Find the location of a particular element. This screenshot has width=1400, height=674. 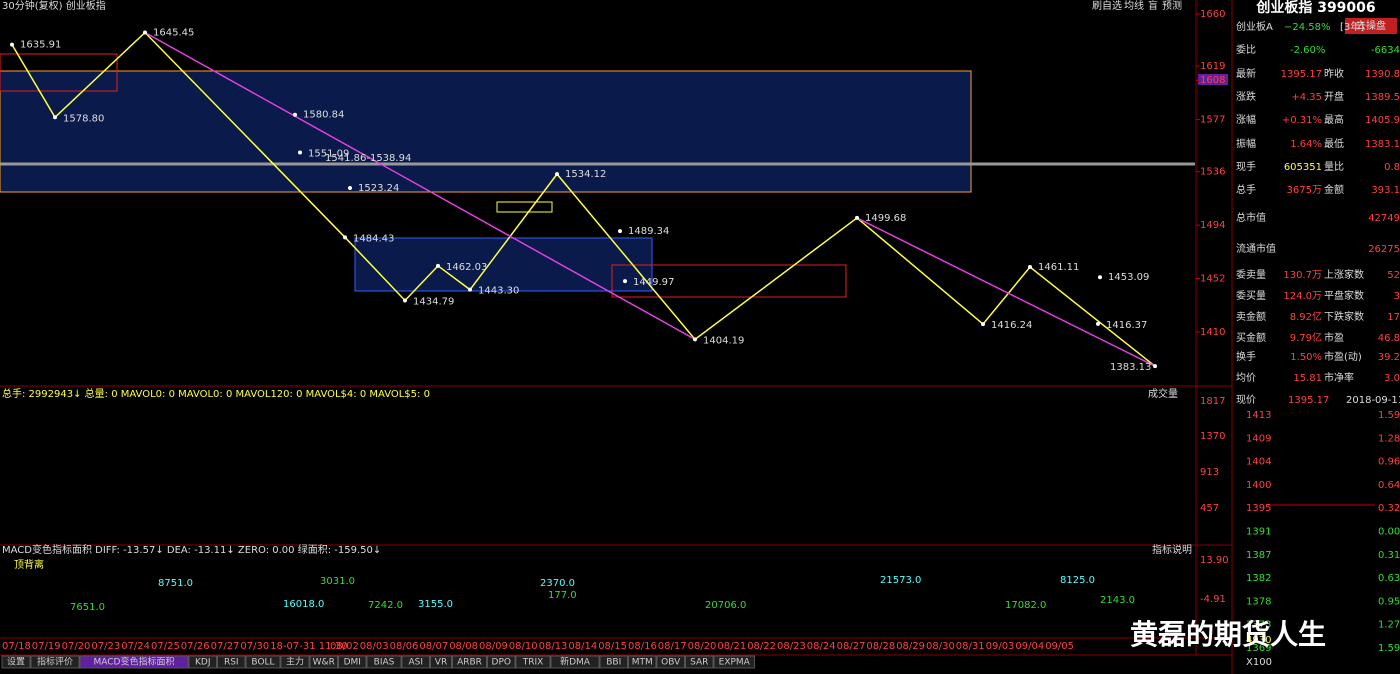

button-bg is located at coordinates (1371, 26).